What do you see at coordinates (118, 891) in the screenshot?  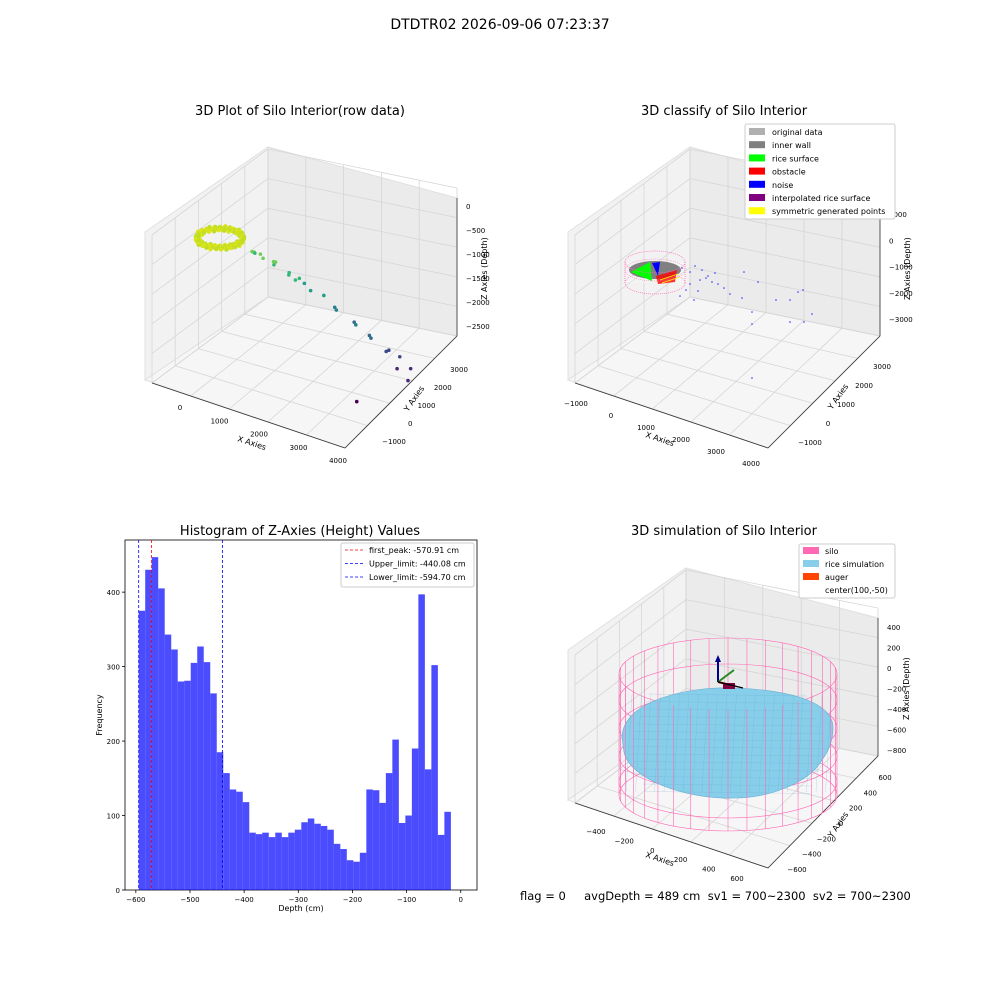 I see `hist-y-tick-0: 0` at bounding box center [118, 891].